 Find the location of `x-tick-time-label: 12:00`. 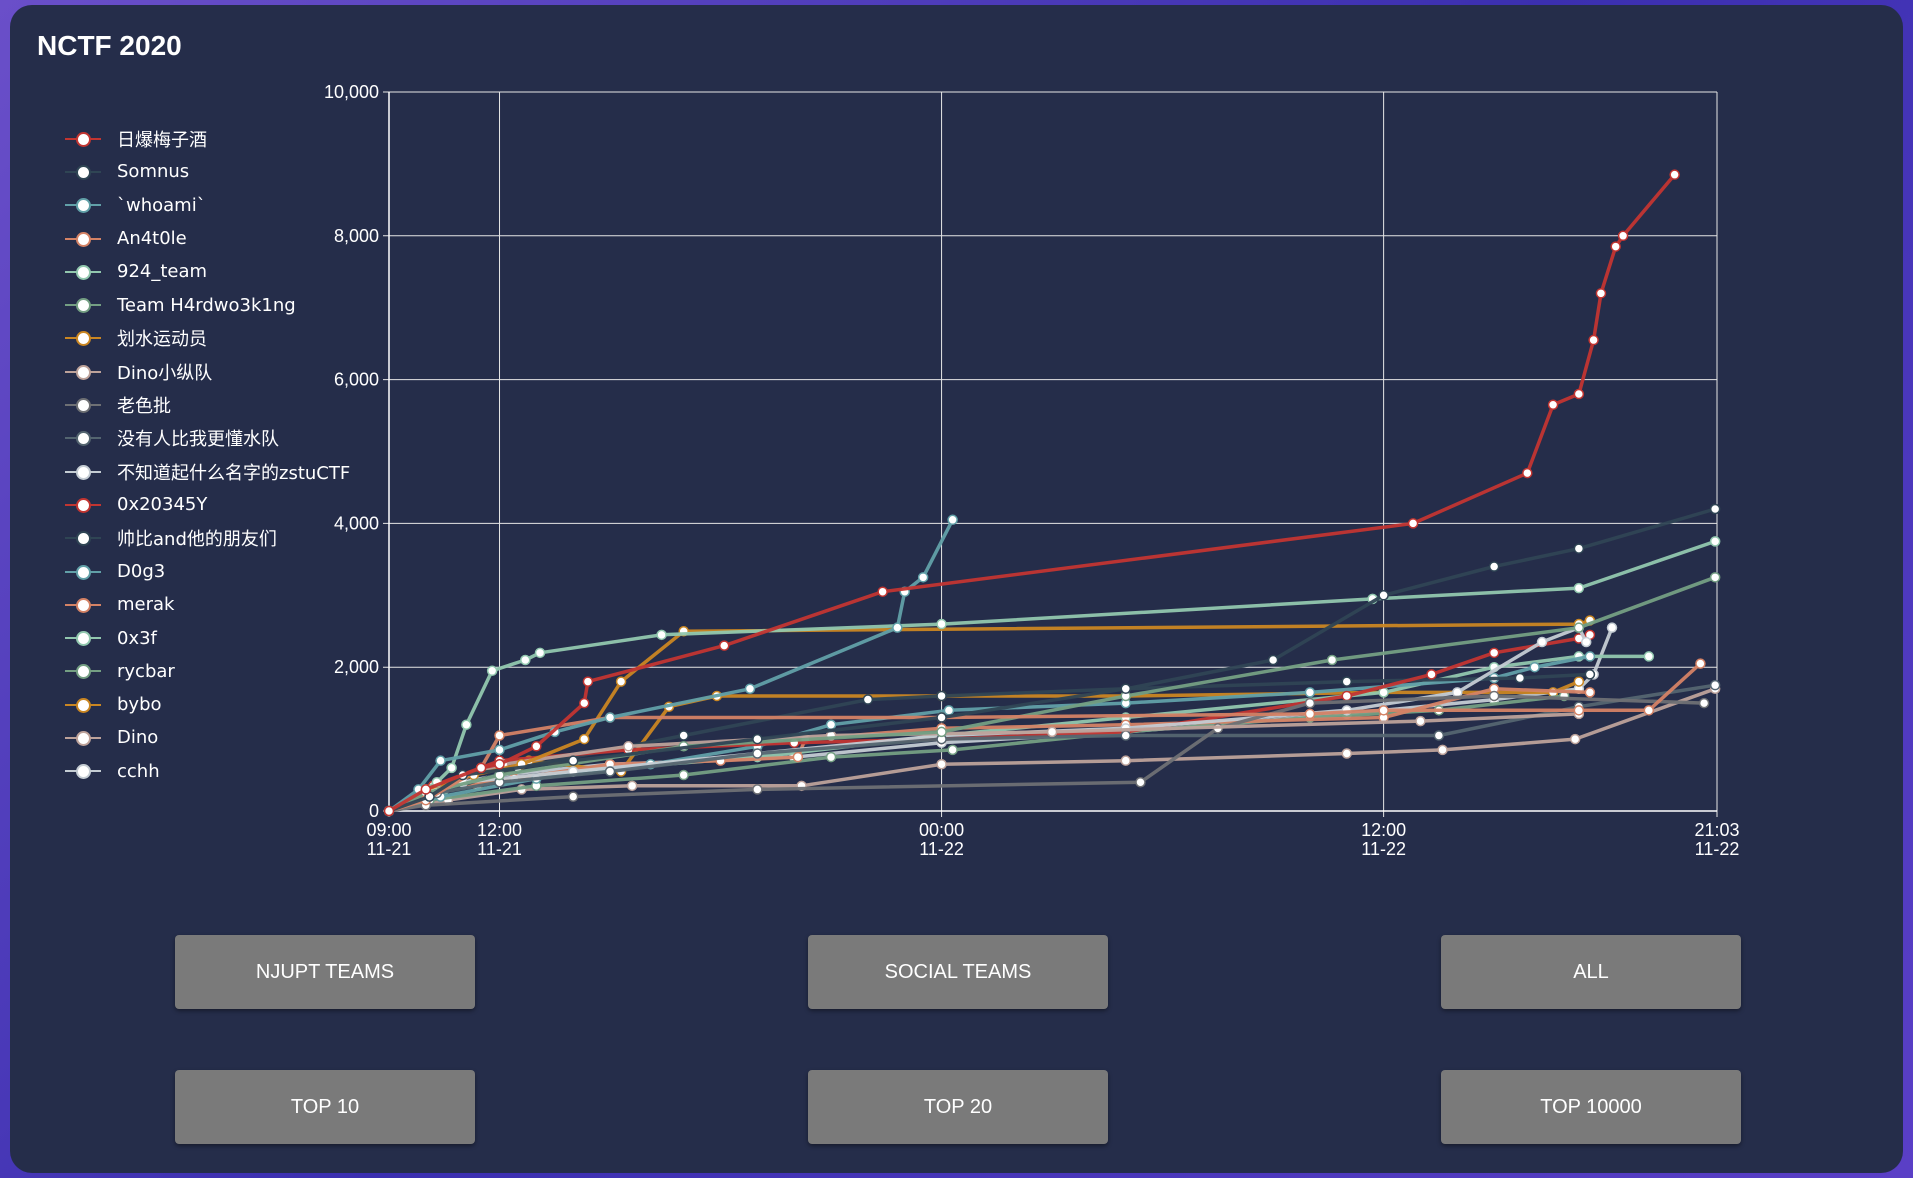

x-tick-time-label: 12:00 is located at coordinates (1383, 830).